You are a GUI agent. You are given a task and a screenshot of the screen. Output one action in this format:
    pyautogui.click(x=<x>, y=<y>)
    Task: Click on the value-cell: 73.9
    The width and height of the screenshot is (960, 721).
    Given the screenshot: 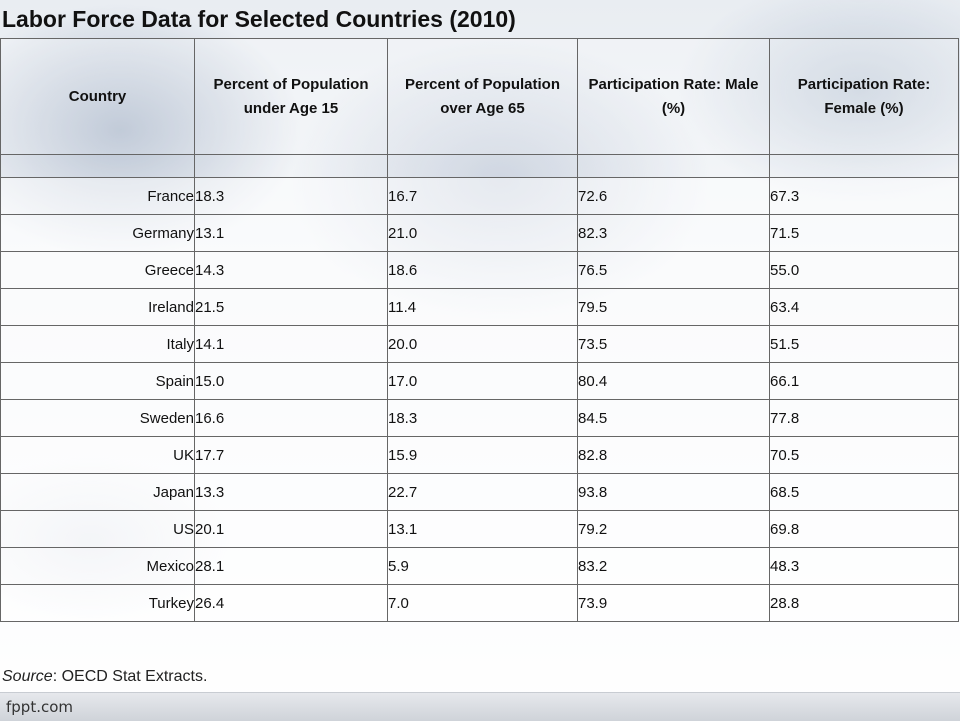 What is the action you would take?
    pyautogui.click(x=673, y=603)
    